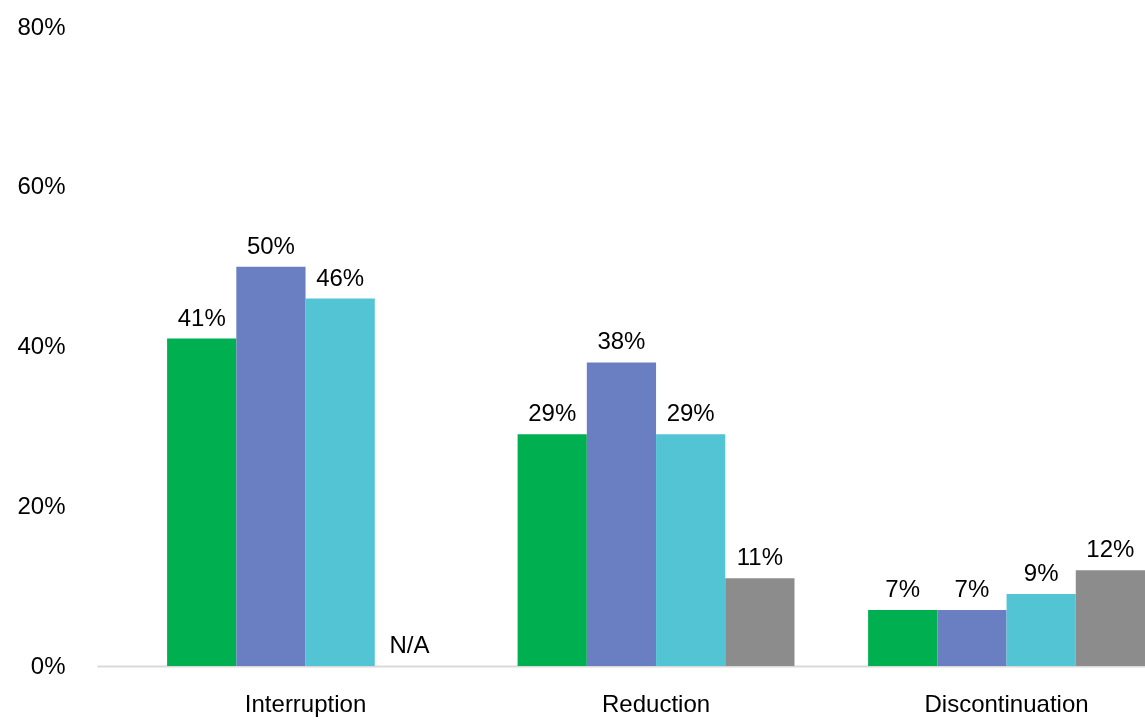 The image size is (1145, 725). I want to click on data-label: 41%, so click(201, 317).